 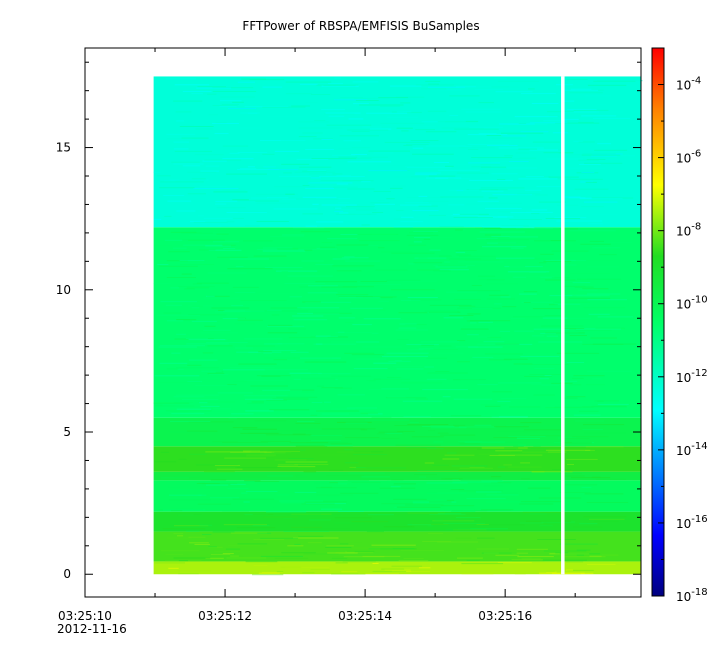 What do you see at coordinates (63, 361) in the screenshot?
I see `y-tick-labels: 0 5 10 15` at bounding box center [63, 361].